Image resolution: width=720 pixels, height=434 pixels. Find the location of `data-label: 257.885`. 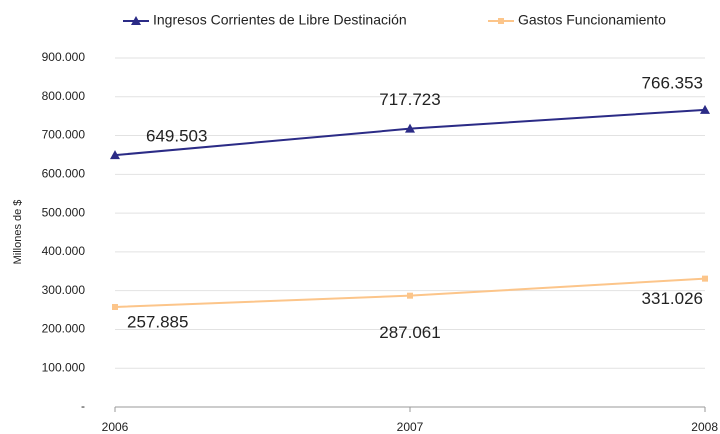

data-label: 257.885 is located at coordinates (157, 321).